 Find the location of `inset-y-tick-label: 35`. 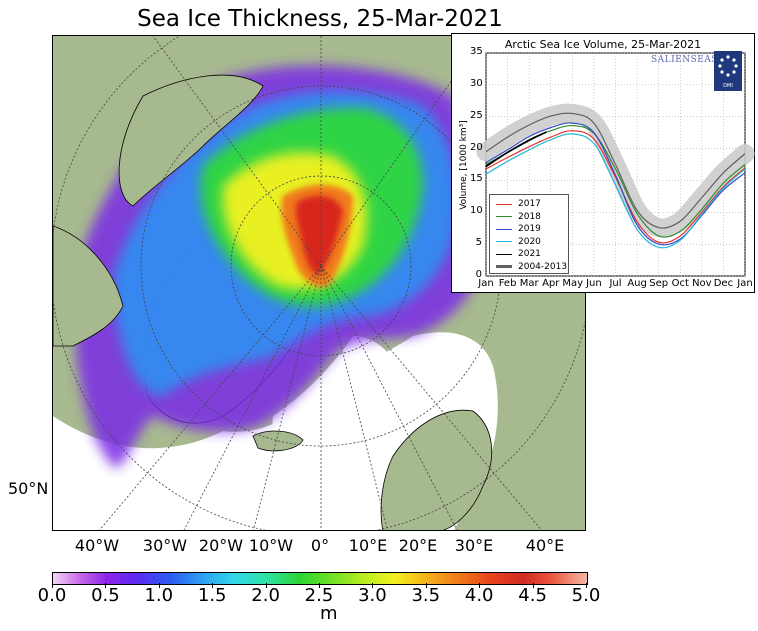

inset-y-tick-label: 35 is located at coordinates (476, 51).